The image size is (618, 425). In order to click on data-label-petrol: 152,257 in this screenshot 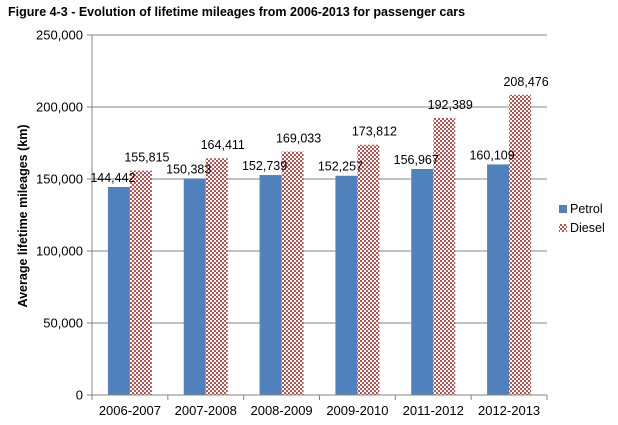, I will do `click(340, 167)`.